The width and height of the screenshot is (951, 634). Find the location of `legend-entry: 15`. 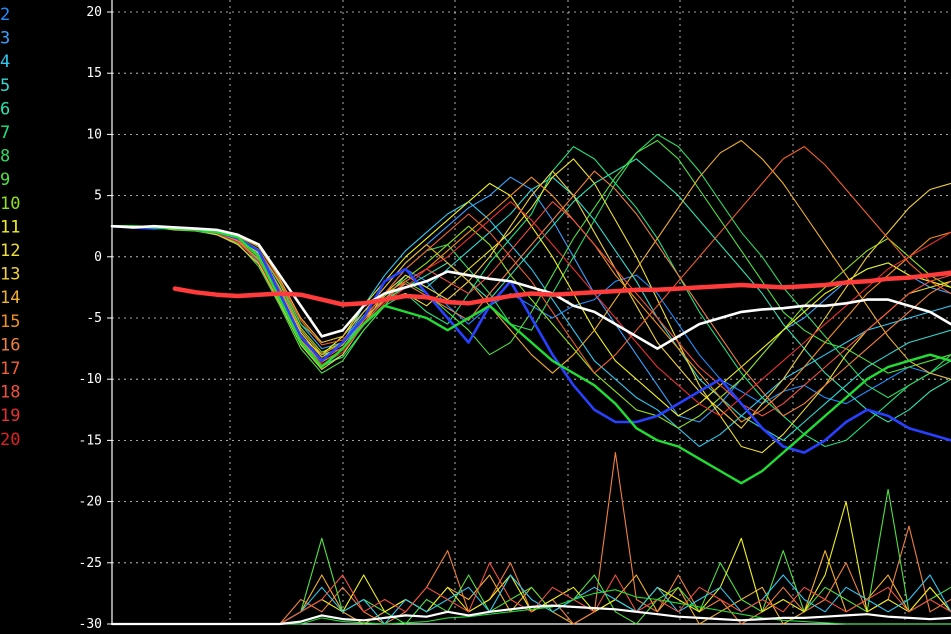

legend-entry: 15 is located at coordinates (10, 322).